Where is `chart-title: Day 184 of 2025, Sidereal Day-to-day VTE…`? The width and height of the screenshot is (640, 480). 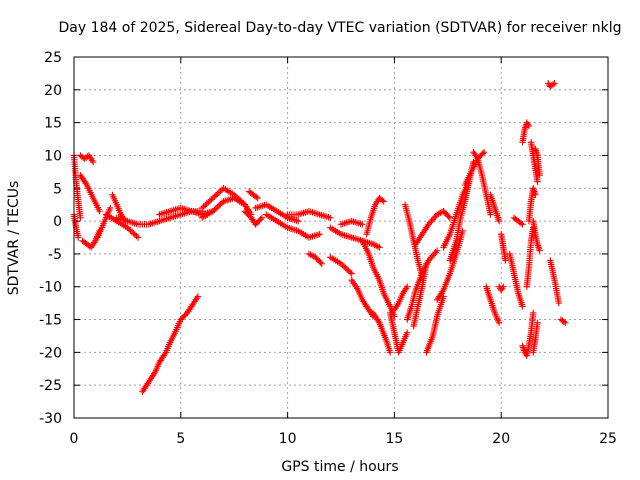
chart-title: Day 184 of 2025, Sidereal Day-to-day VTE… is located at coordinates (340, 28).